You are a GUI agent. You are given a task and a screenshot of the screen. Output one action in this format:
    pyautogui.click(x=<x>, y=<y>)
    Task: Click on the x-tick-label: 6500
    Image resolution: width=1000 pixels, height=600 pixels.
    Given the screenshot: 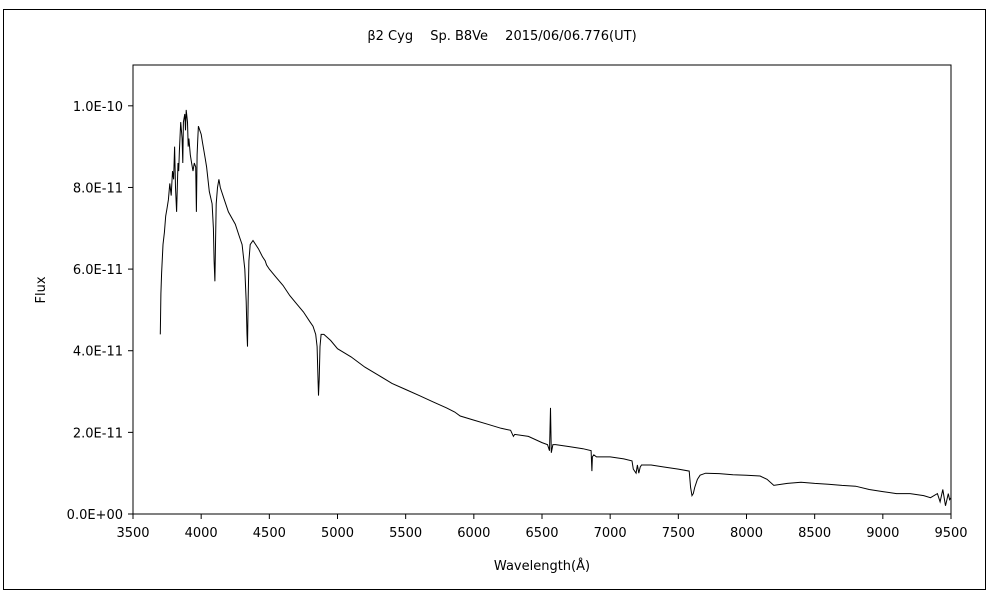 What is the action you would take?
    pyautogui.click(x=541, y=533)
    